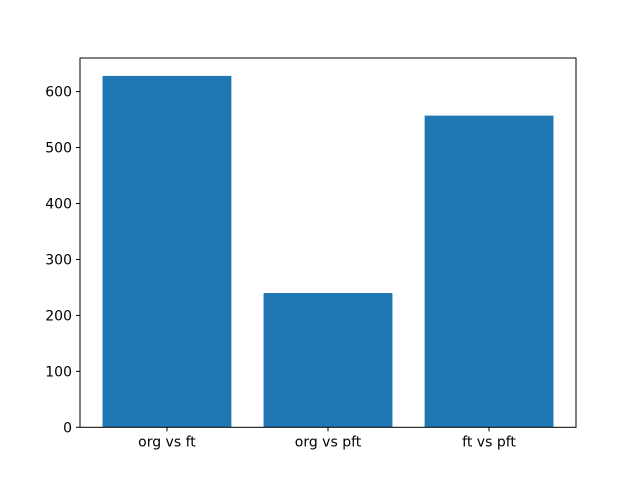  Describe the element at coordinates (58, 372) in the screenshot. I see `y-tick-label: 100` at that location.